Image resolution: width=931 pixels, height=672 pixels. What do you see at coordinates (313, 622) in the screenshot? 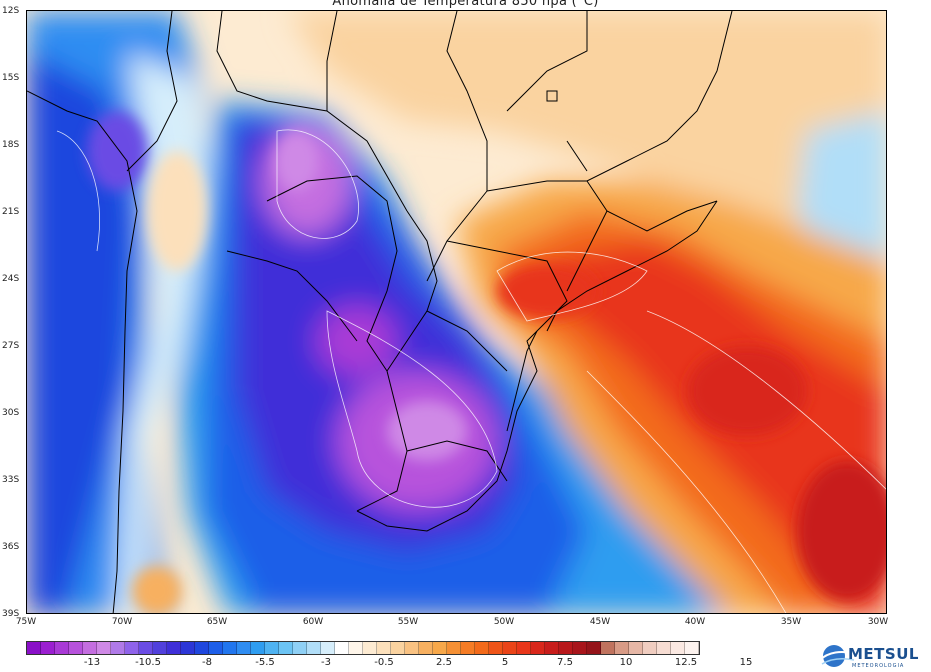
I see `lon-label-60w: 60W` at bounding box center [313, 622].